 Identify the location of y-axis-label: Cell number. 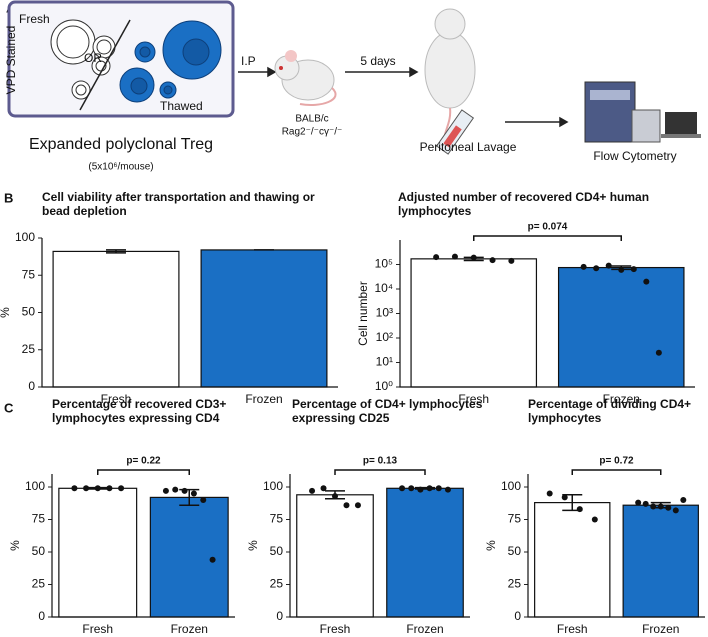
(363, 313).